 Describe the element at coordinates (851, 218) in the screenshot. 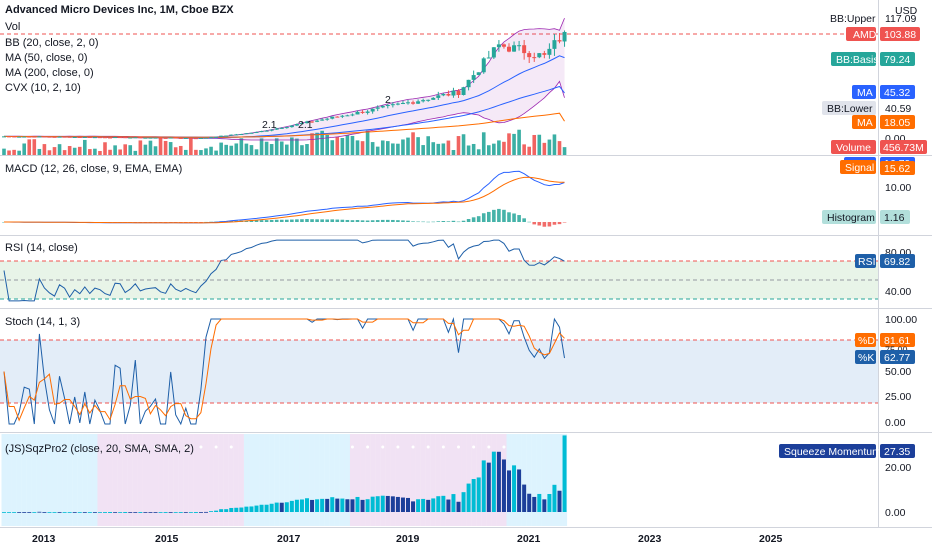

I see `histogram-label: Histogram` at that location.